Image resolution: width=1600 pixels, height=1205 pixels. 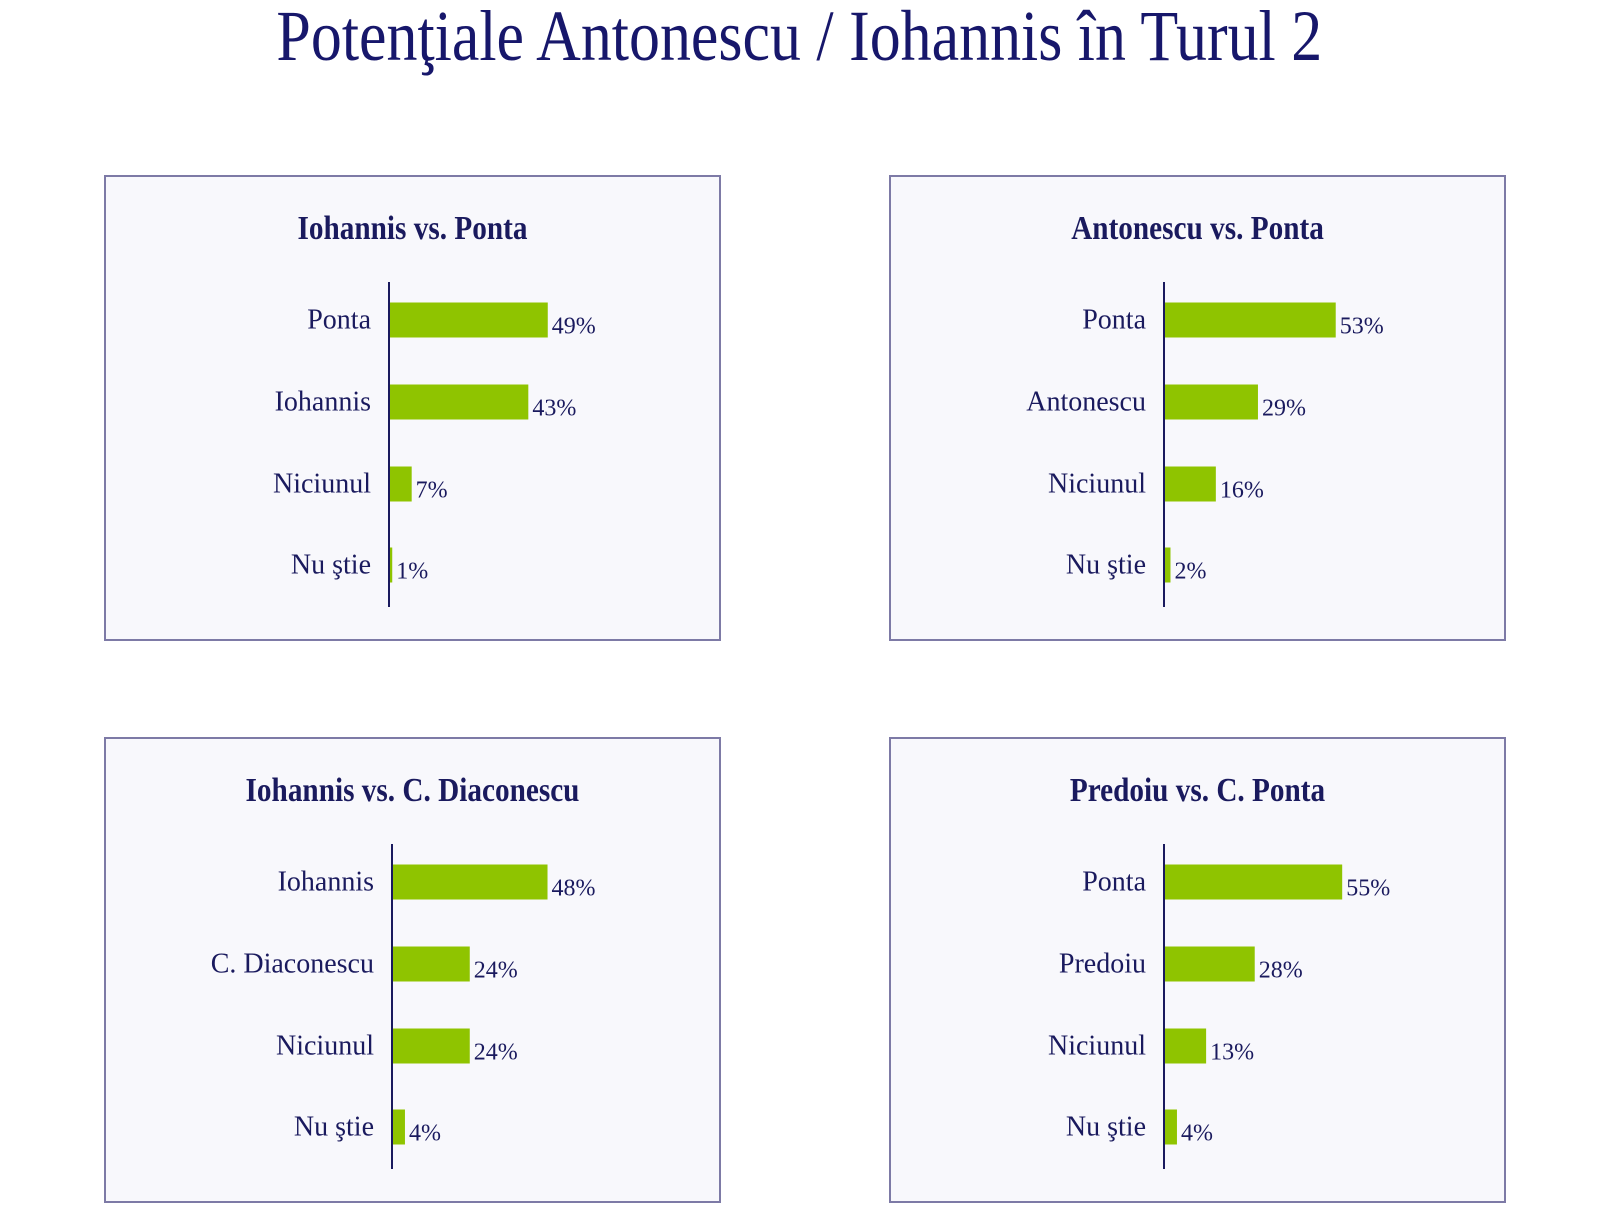 I want to click on data-label: 7%, so click(x=432, y=491).